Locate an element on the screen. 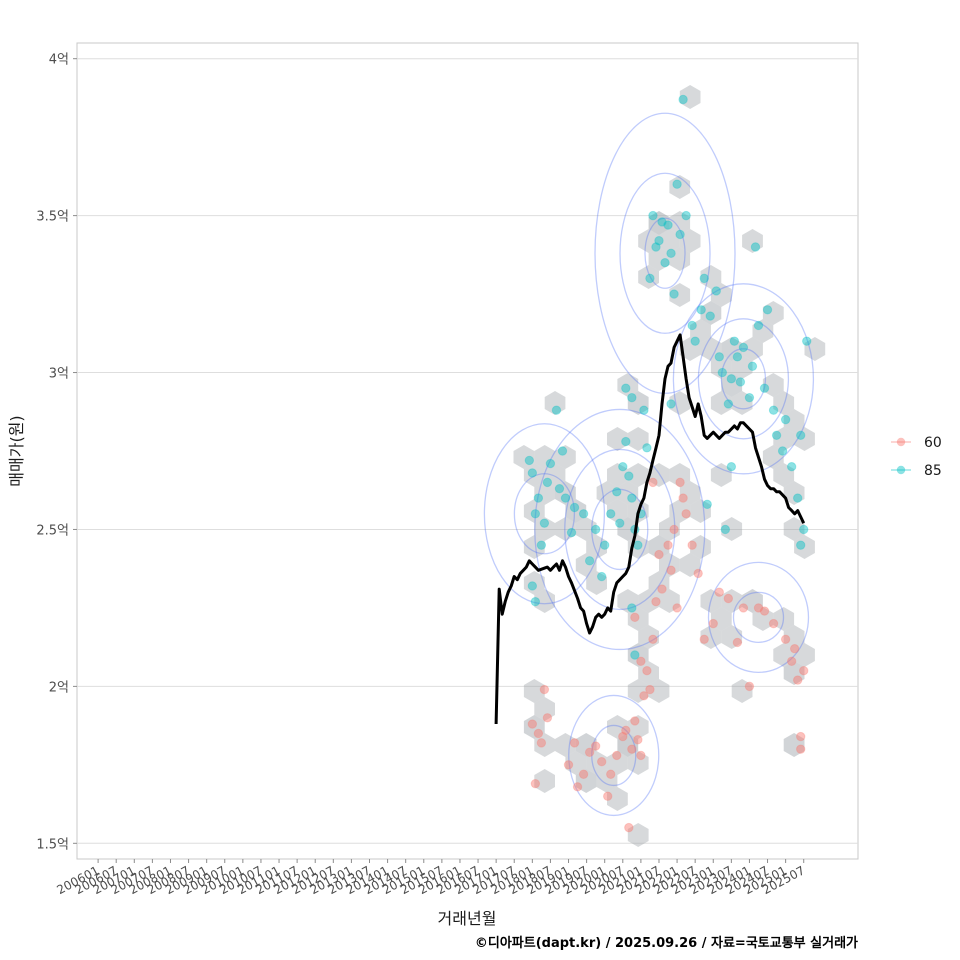 This screenshot has height=960, width=960. y-axis-title: 매매가(원) is located at coordinates (16, 450).